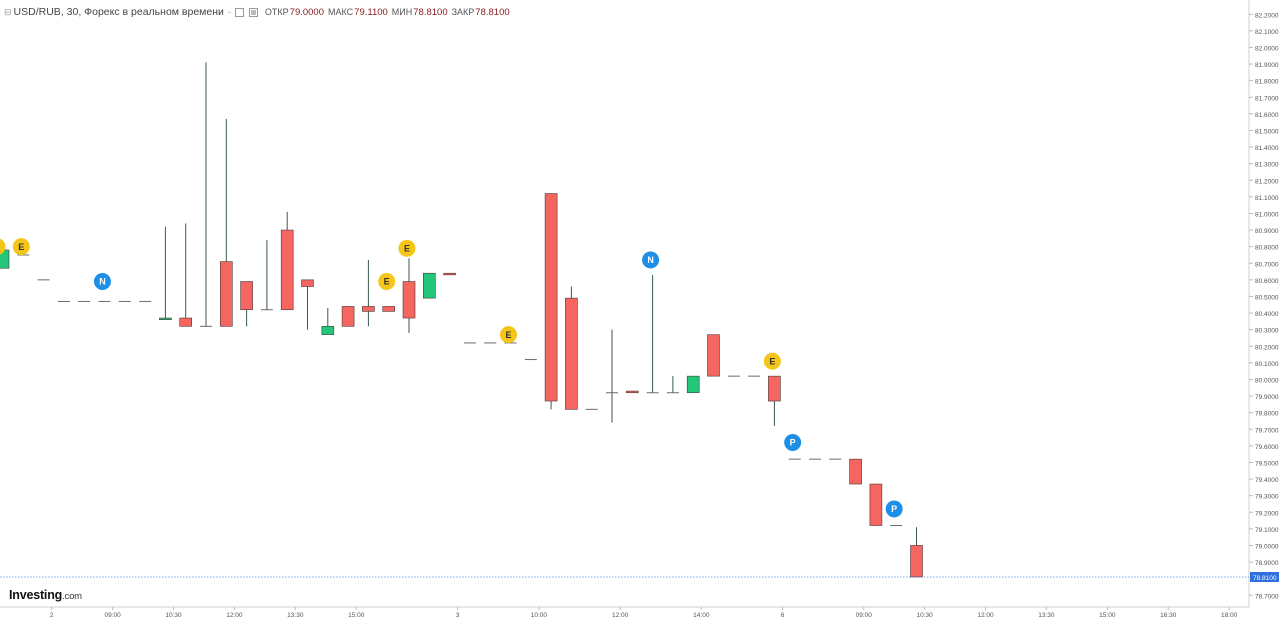 This screenshot has width=1280, height=623. Describe the element at coordinates (239, 12) in the screenshot. I see `settings-icon` at that location.